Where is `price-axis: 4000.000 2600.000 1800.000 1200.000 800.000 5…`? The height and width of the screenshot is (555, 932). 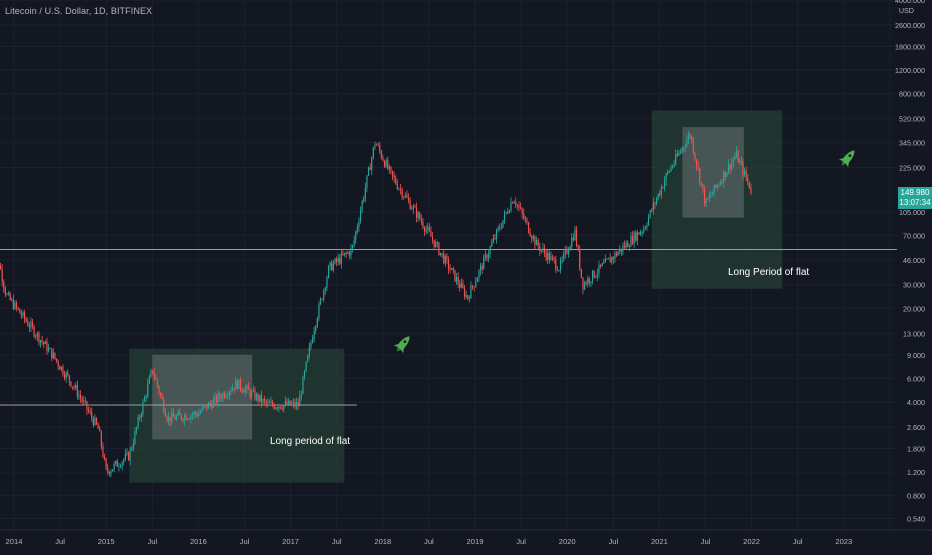
price-axis: 4000.000 2600.000 1800.000 1200.000 800.000 5… is located at coordinates (910, 262).